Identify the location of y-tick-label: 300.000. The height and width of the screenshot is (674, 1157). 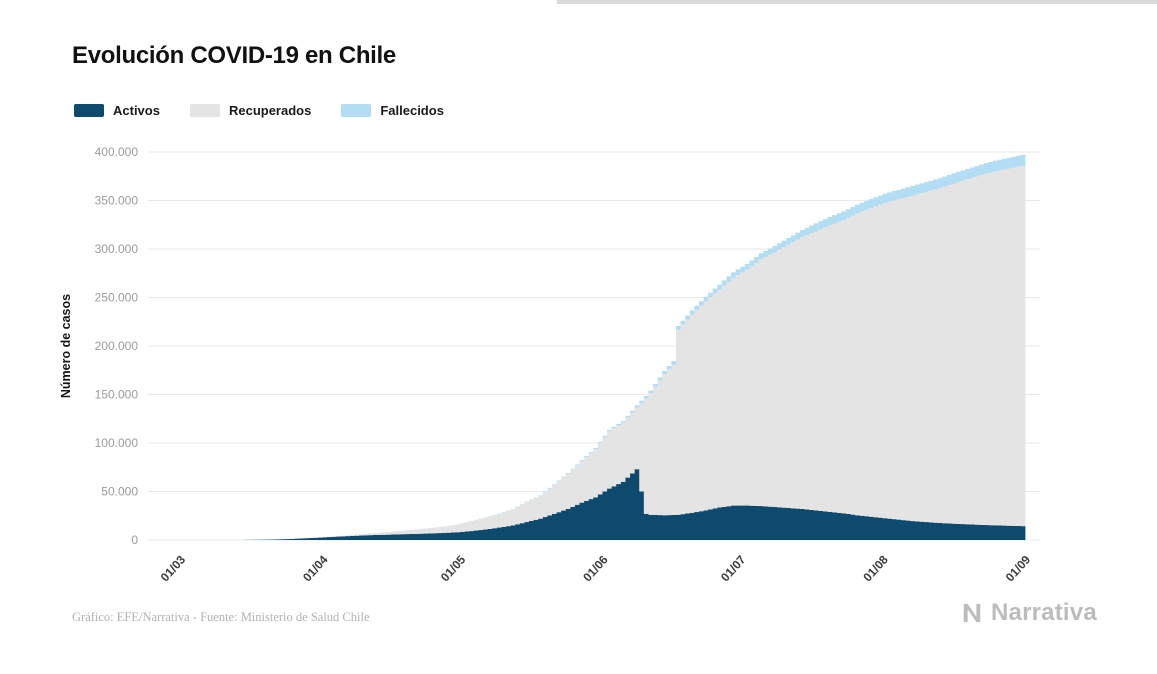
(117, 249).